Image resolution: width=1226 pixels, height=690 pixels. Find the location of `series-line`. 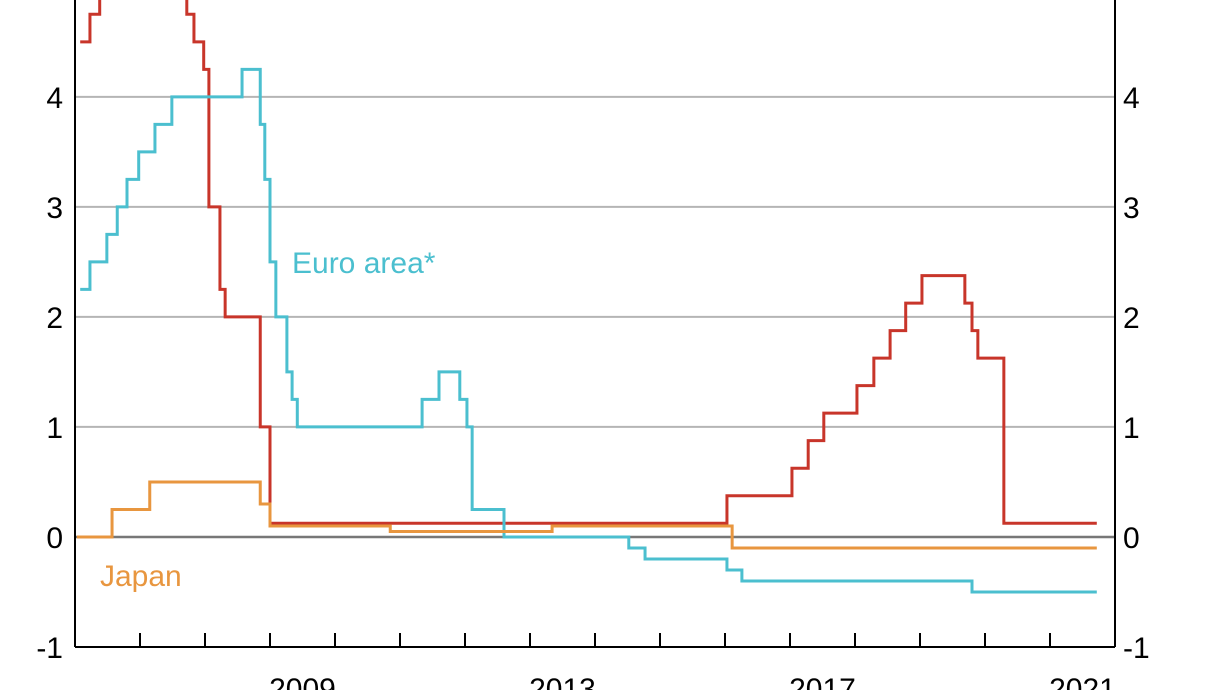

series-line is located at coordinates (586, 515).